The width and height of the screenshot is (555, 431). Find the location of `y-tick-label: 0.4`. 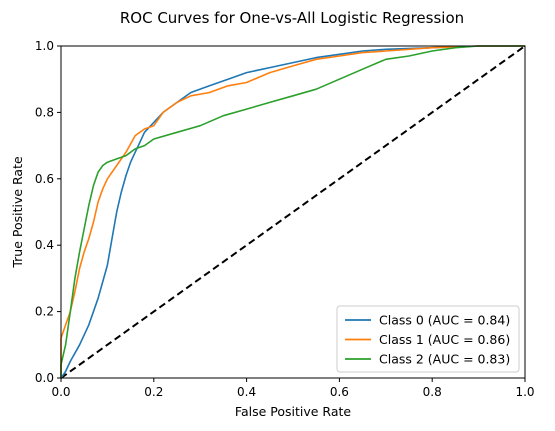

y-tick-label: 0.4 is located at coordinates (44, 245).